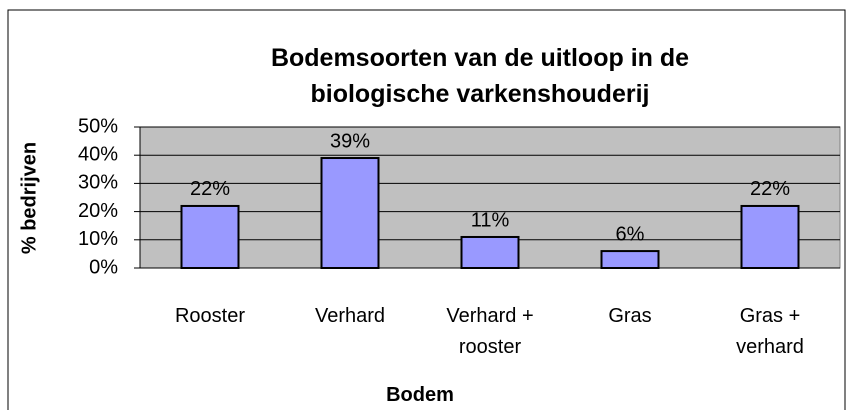 This screenshot has height=410, width=853. I want to click on y-axis-label: % bedrijven, so click(29, 198).